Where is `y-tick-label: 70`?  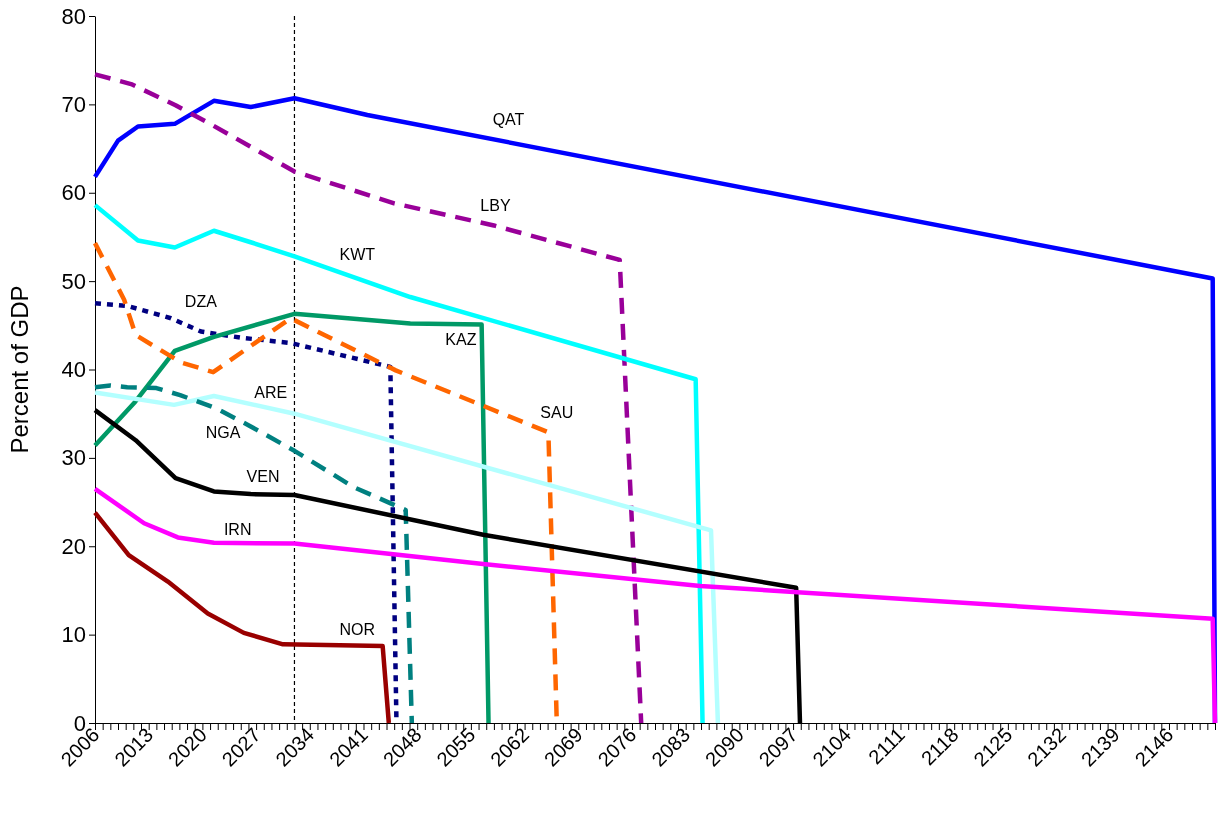
y-tick-label: 70 is located at coordinates (73, 104).